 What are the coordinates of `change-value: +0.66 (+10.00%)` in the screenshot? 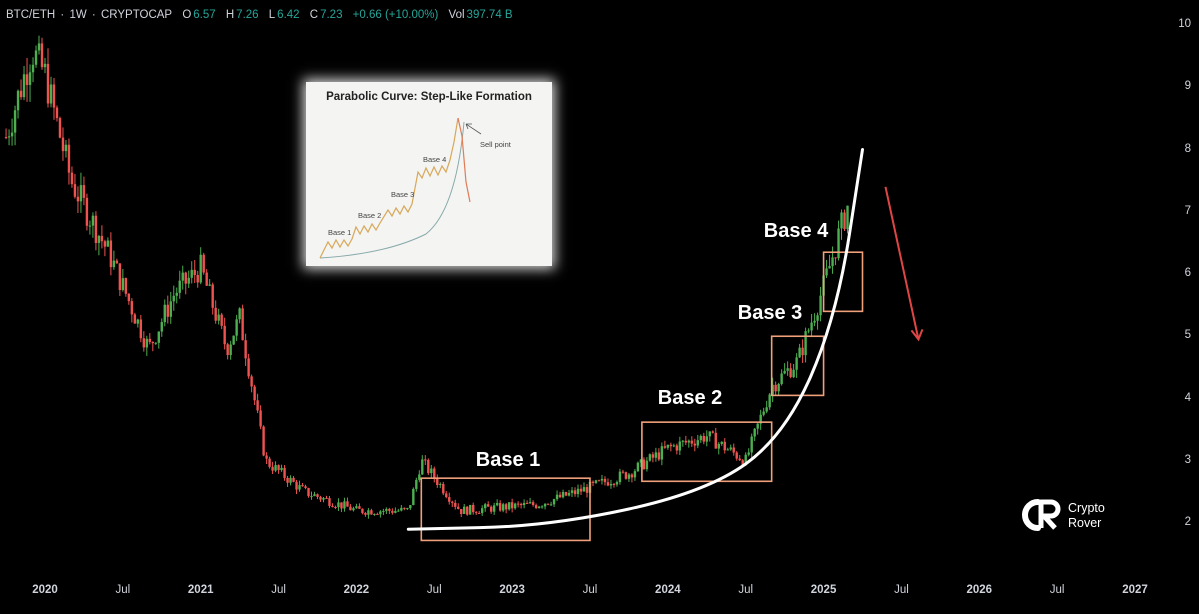 It's located at (395, 15).